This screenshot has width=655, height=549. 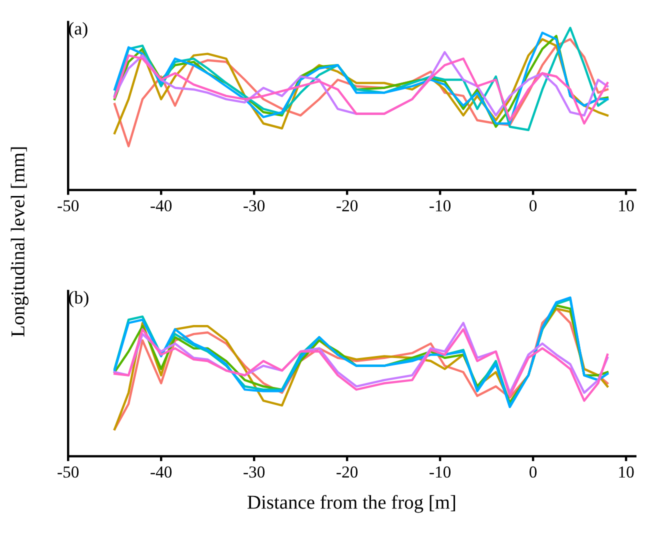 I want to click on chart-title: (b), so click(x=78, y=299).